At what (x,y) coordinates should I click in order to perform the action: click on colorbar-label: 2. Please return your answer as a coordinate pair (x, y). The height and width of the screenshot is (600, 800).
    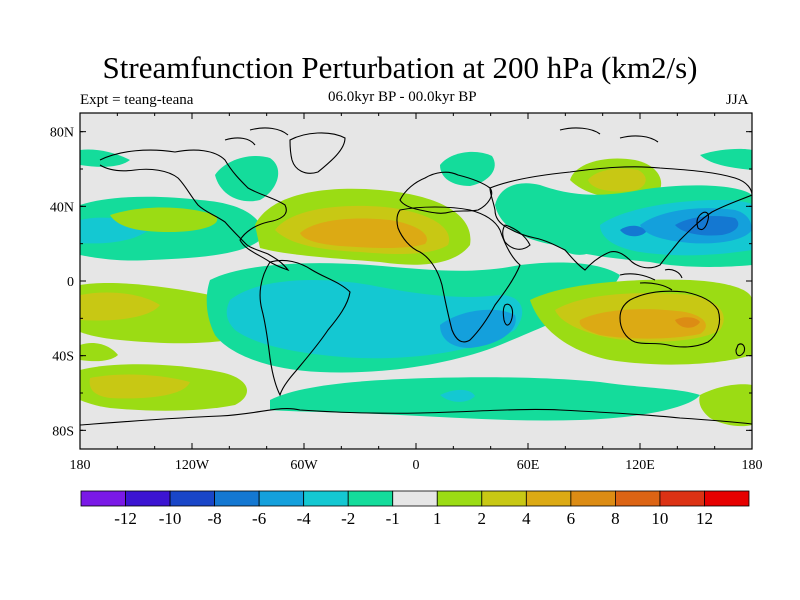
    Looking at the image, I should click on (482, 518).